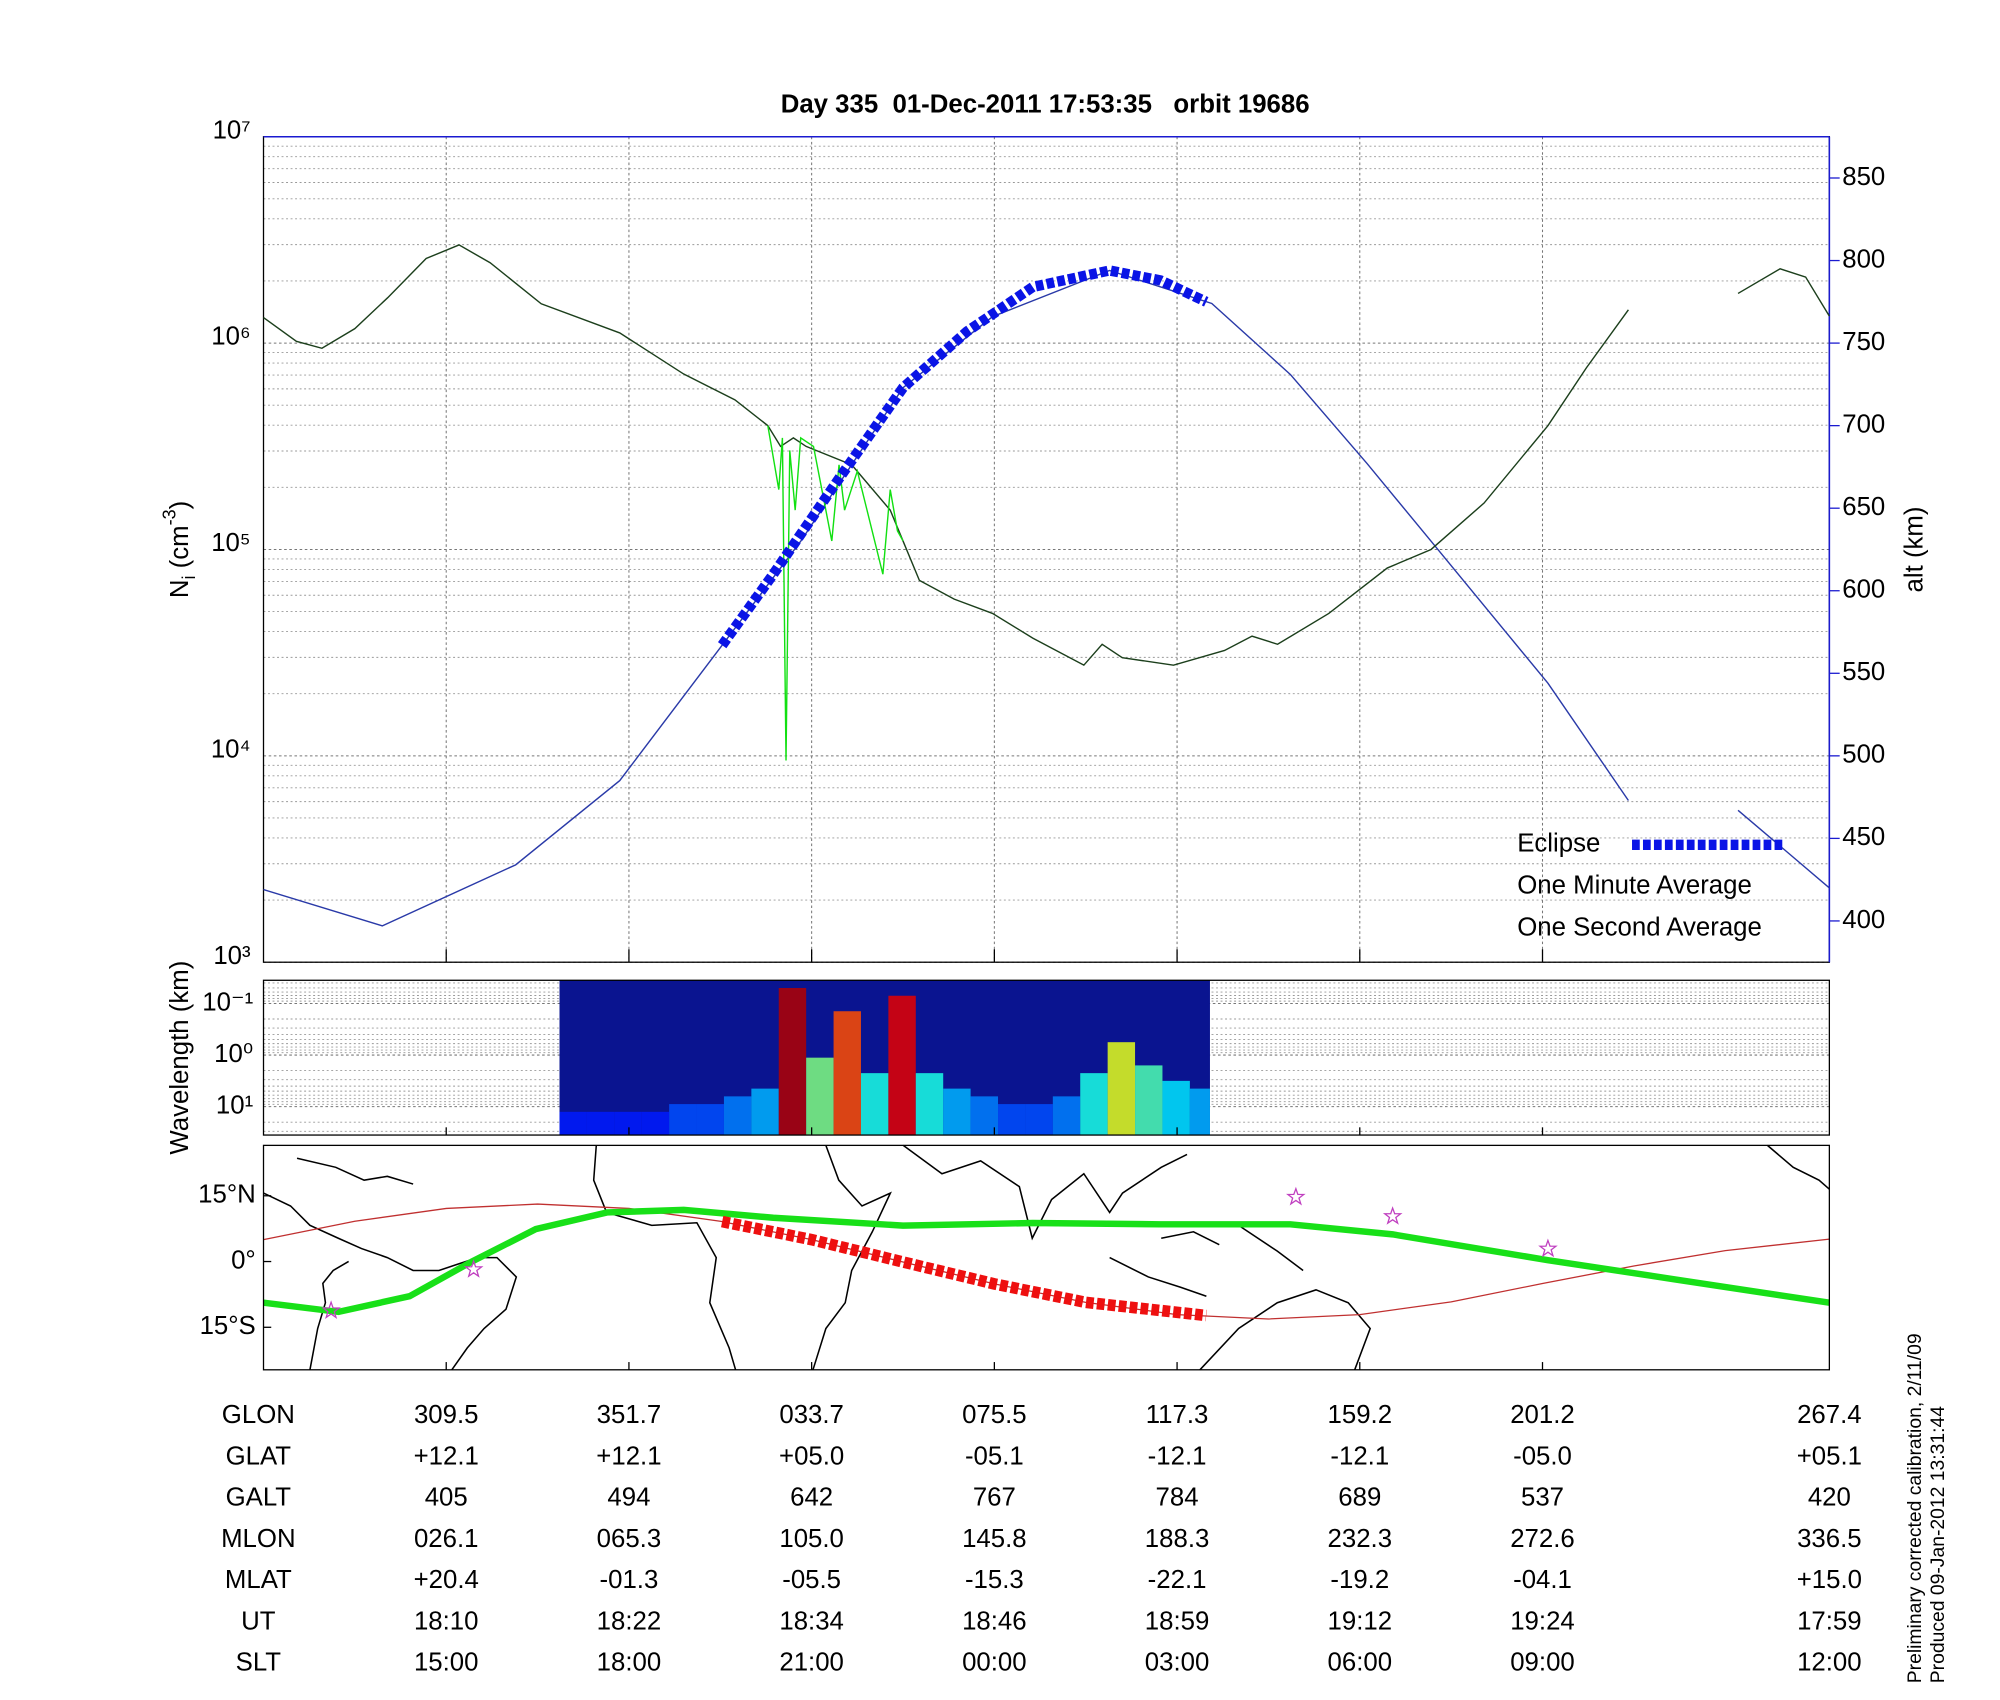  What do you see at coordinates (994, 1580) in the screenshot?
I see `table-cell: -15.3` at bounding box center [994, 1580].